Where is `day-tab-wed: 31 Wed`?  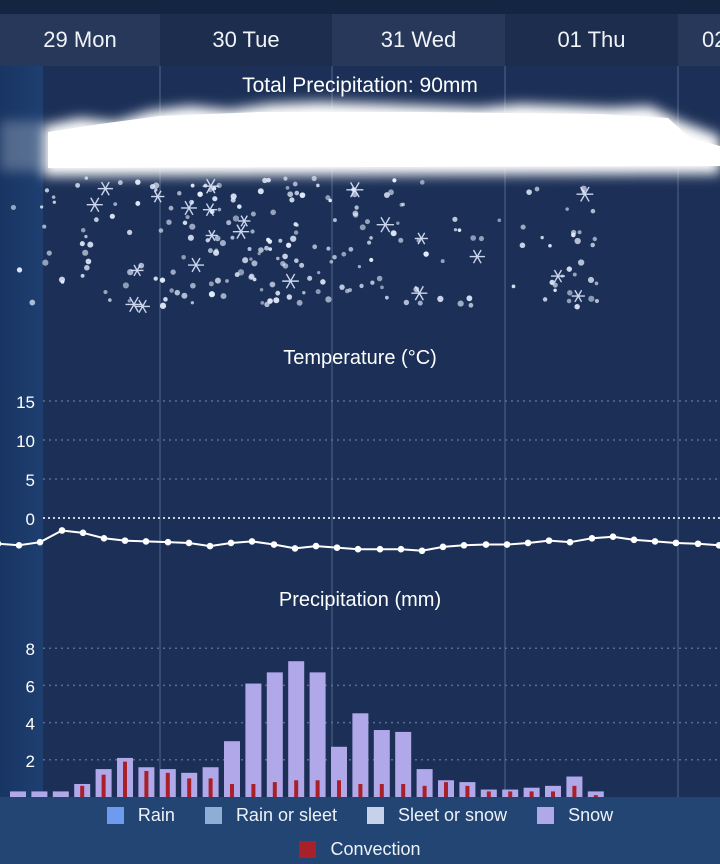 day-tab-wed: 31 Wed is located at coordinates (418, 40).